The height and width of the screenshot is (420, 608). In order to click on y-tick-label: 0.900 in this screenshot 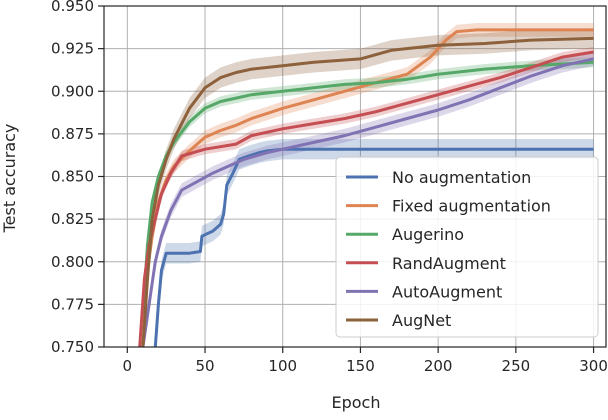, I will do `click(72, 91)`.